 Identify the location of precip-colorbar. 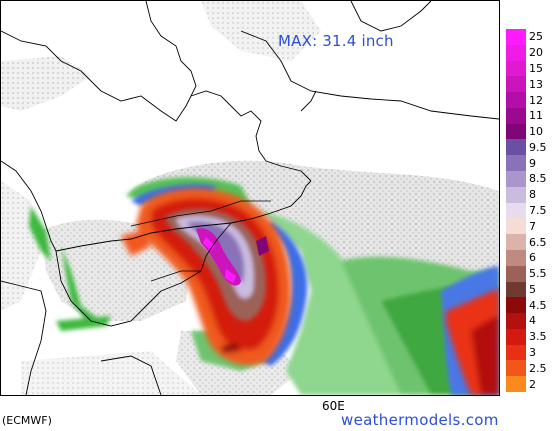
(516, 210).